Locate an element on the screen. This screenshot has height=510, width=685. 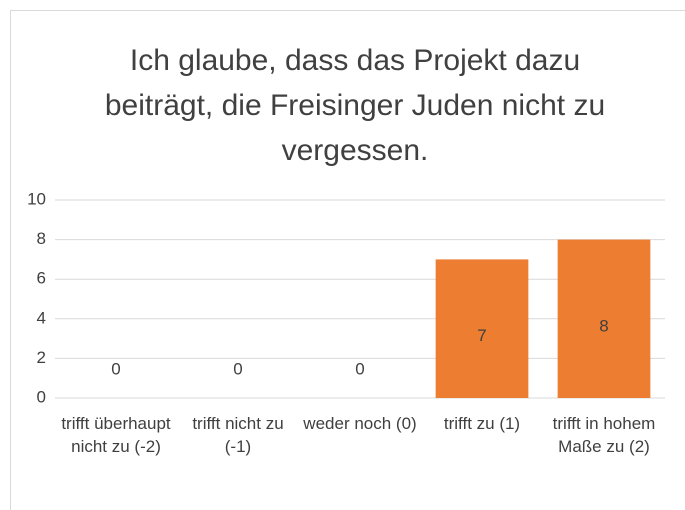
y-tick-label: 4 is located at coordinates (41, 317).